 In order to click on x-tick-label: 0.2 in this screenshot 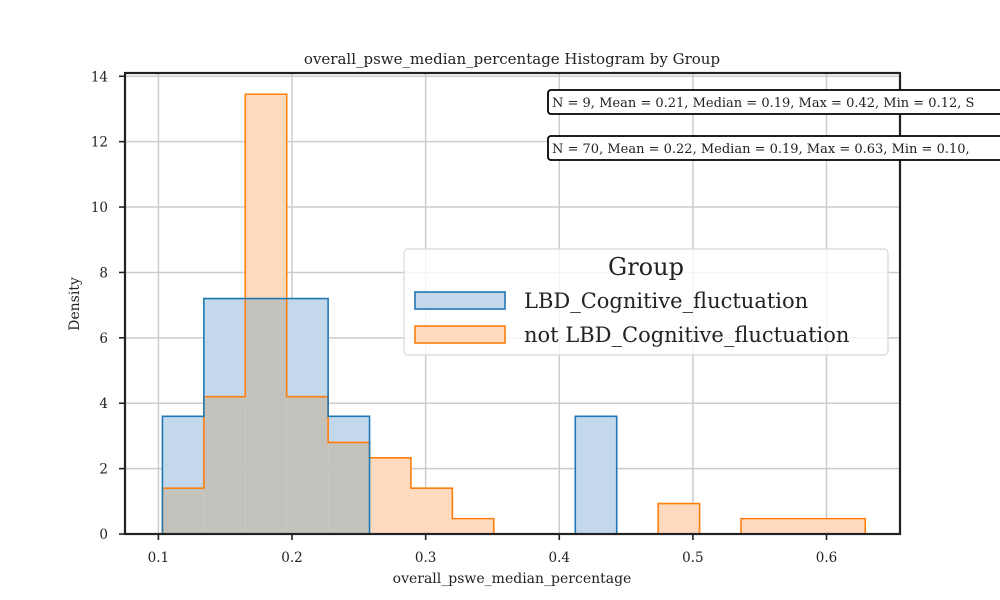, I will do `click(291, 558)`.